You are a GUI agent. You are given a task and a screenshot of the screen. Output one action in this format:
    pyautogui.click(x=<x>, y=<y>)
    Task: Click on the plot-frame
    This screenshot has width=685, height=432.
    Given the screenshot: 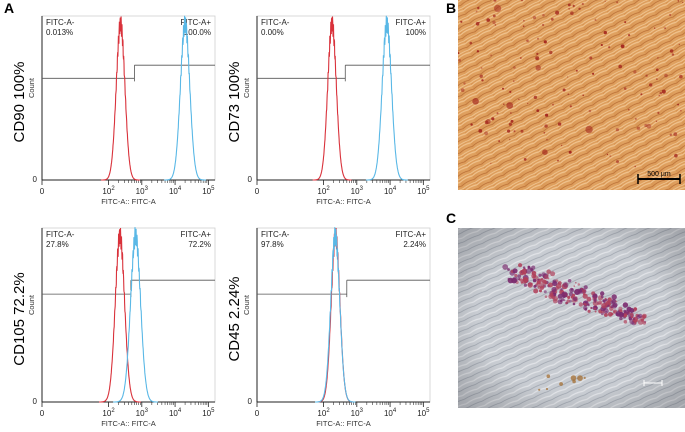 What is the action you would take?
    pyautogui.click(x=343, y=98)
    